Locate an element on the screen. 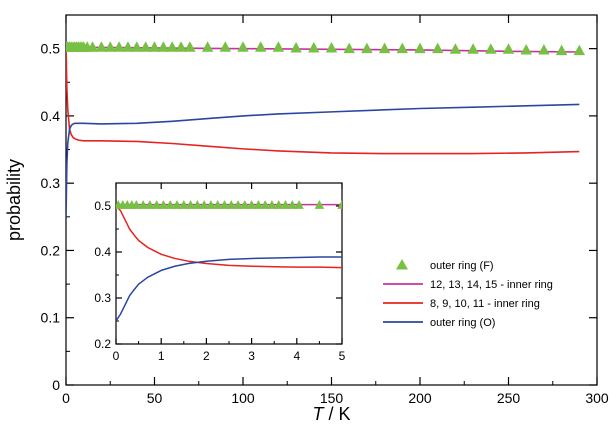 This screenshot has height=426, width=612. x-tick-label: 150 is located at coordinates (332, 398).